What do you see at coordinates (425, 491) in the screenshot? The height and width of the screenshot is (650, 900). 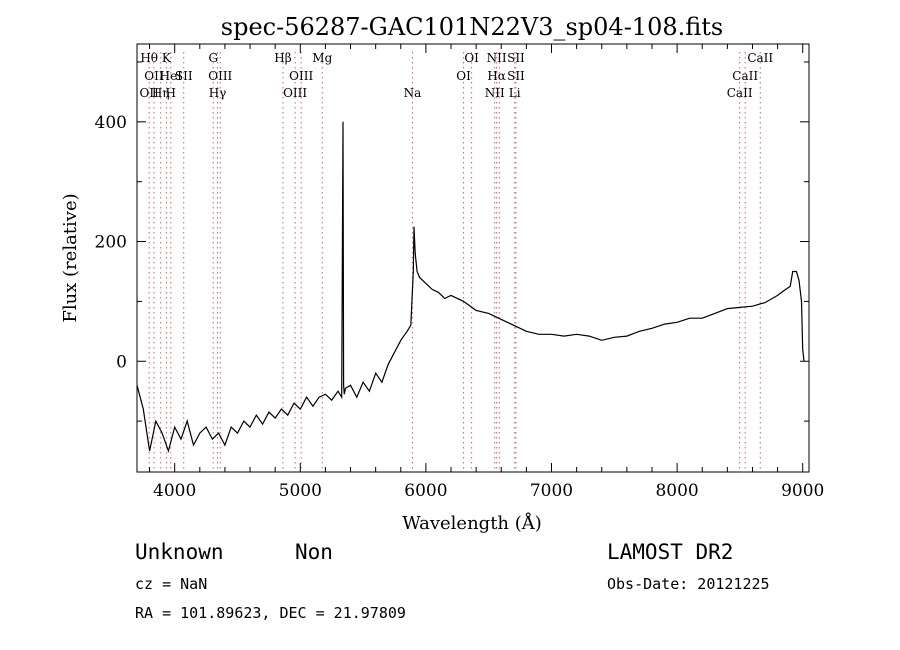 I see `x-tick-label: 6000` at bounding box center [425, 491].